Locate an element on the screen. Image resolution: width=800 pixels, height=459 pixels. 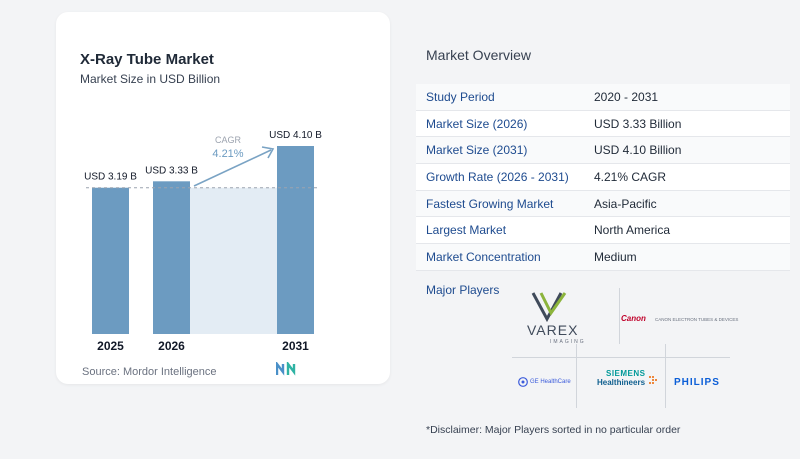
row-value: Medium is located at coordinates (615, 256).